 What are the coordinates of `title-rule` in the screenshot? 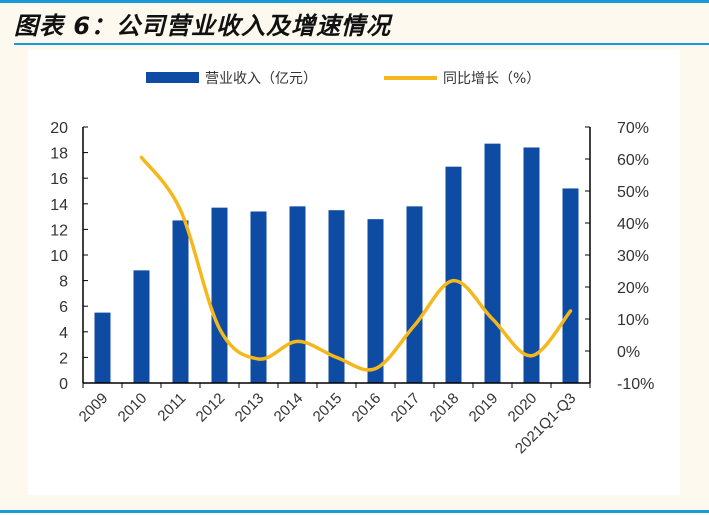 It's located at (361, 44).